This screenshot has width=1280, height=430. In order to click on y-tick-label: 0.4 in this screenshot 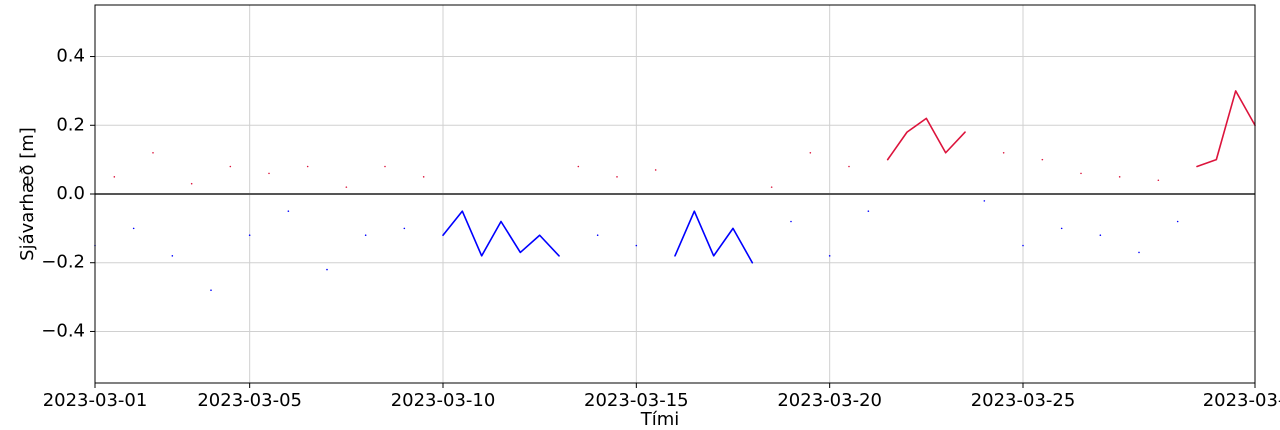, I will do `click(70, 56)`.